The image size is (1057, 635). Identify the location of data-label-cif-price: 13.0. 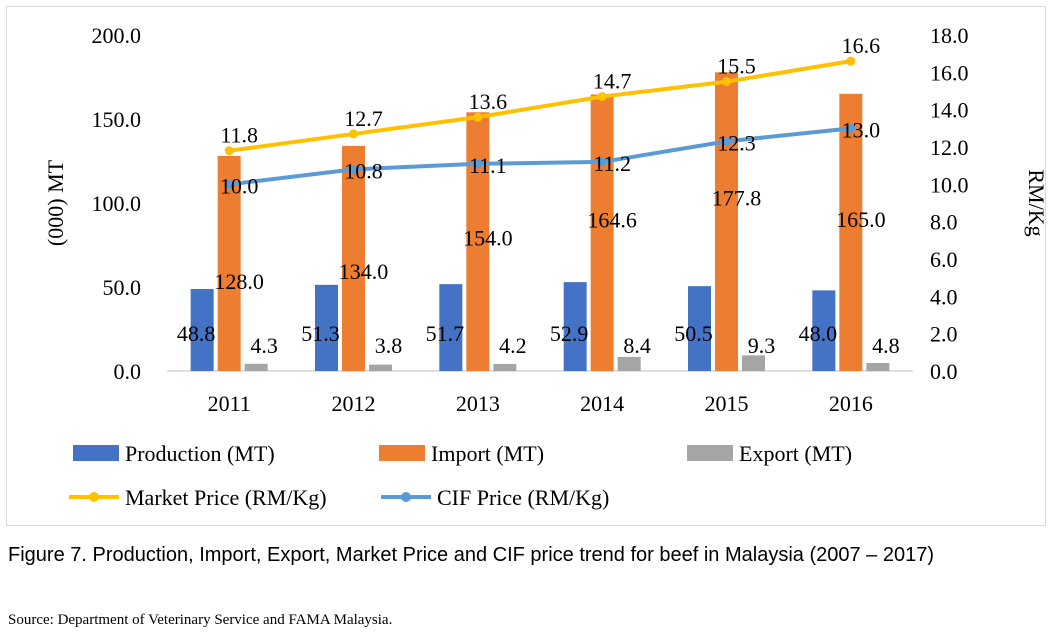
(861, 129).